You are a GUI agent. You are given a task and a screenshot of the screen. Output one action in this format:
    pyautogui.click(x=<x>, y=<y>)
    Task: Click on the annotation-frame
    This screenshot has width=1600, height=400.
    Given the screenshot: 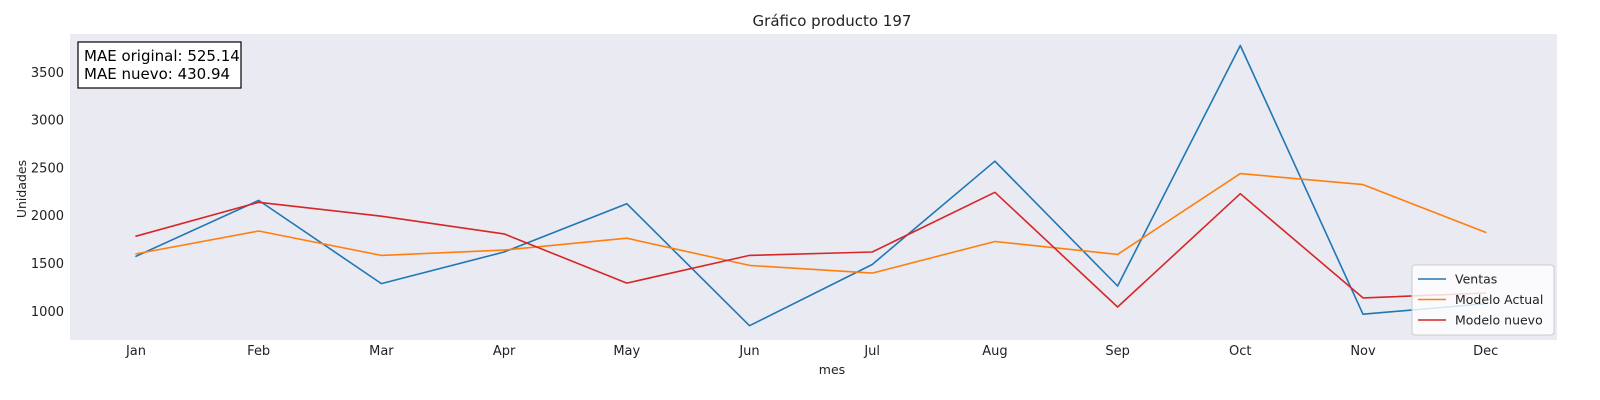 What is the action you would take?
    pyautogui.click(x=159, y=65)
    